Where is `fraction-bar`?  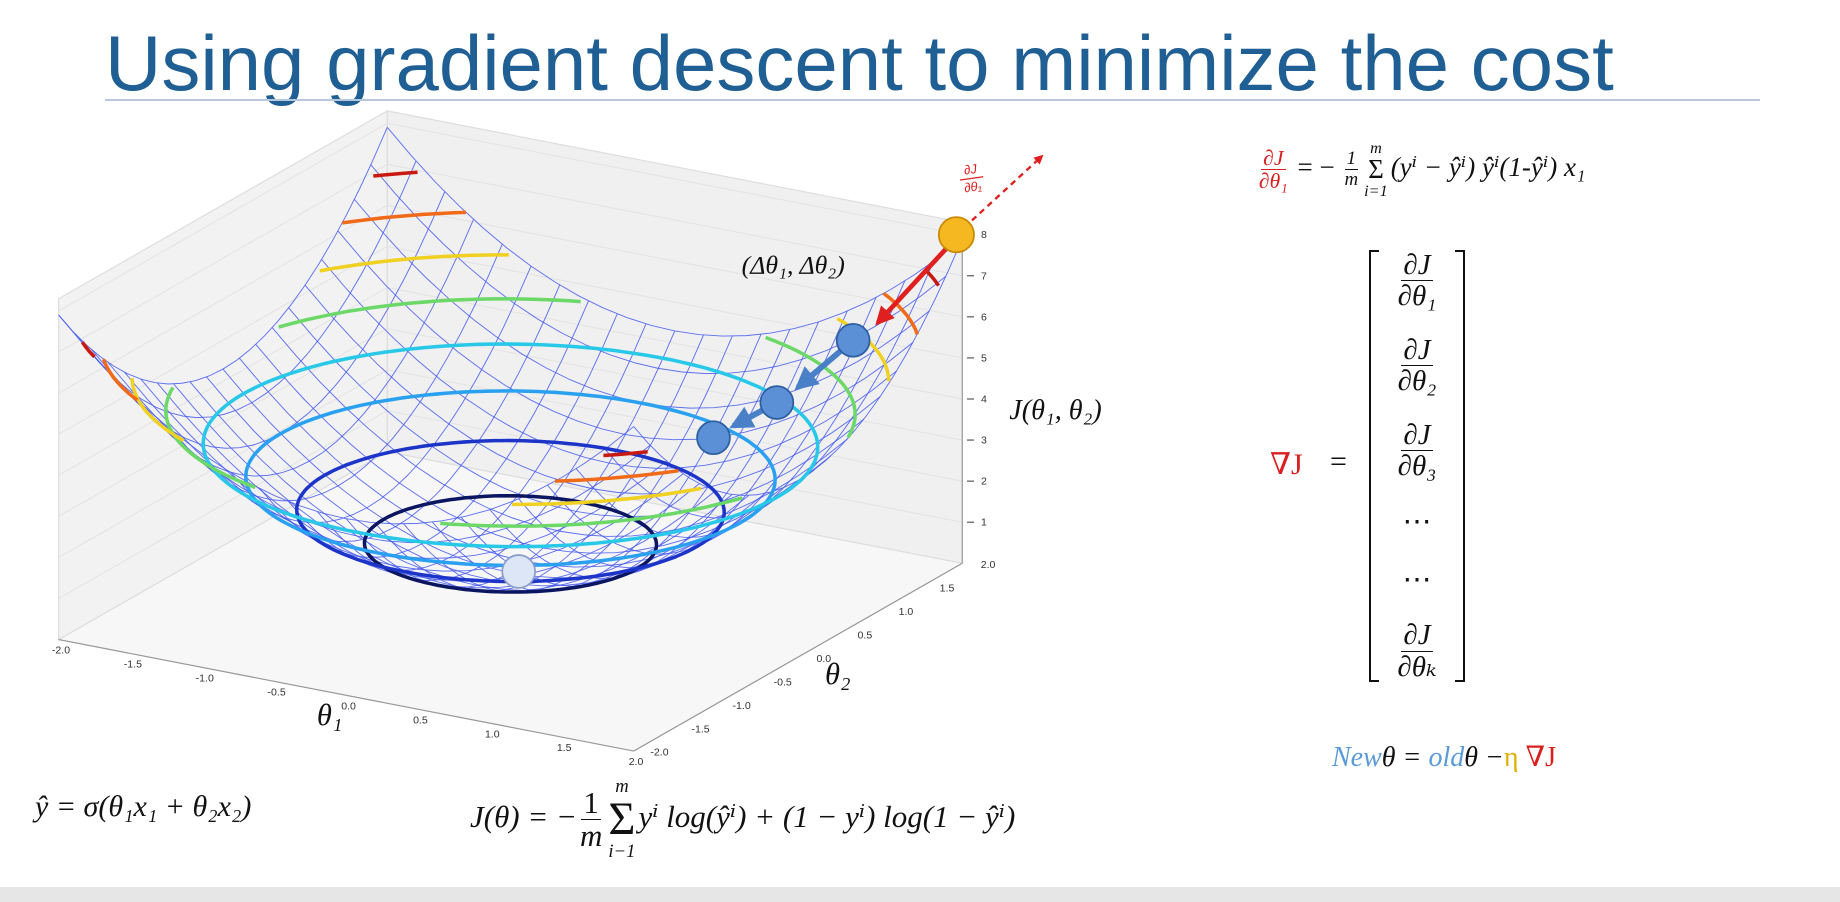
fraction-bar is located at coordinates (971, 178).